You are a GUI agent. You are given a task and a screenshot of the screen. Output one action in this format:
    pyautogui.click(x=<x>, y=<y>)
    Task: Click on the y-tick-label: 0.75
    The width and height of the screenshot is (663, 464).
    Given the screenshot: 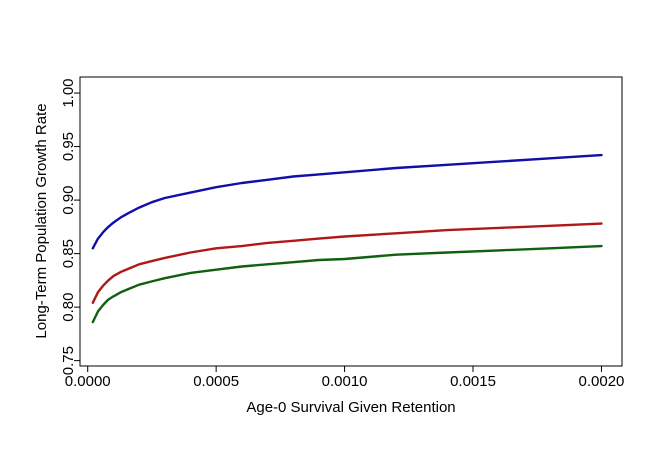 What is the action you would take?
    pyautogui.click(x=68, y=360)
    